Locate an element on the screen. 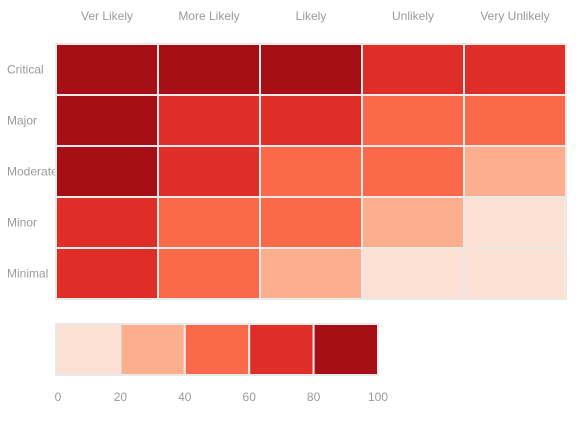 The image size is (580, 448). column-label: Likely is located at coordinates (311, 16).